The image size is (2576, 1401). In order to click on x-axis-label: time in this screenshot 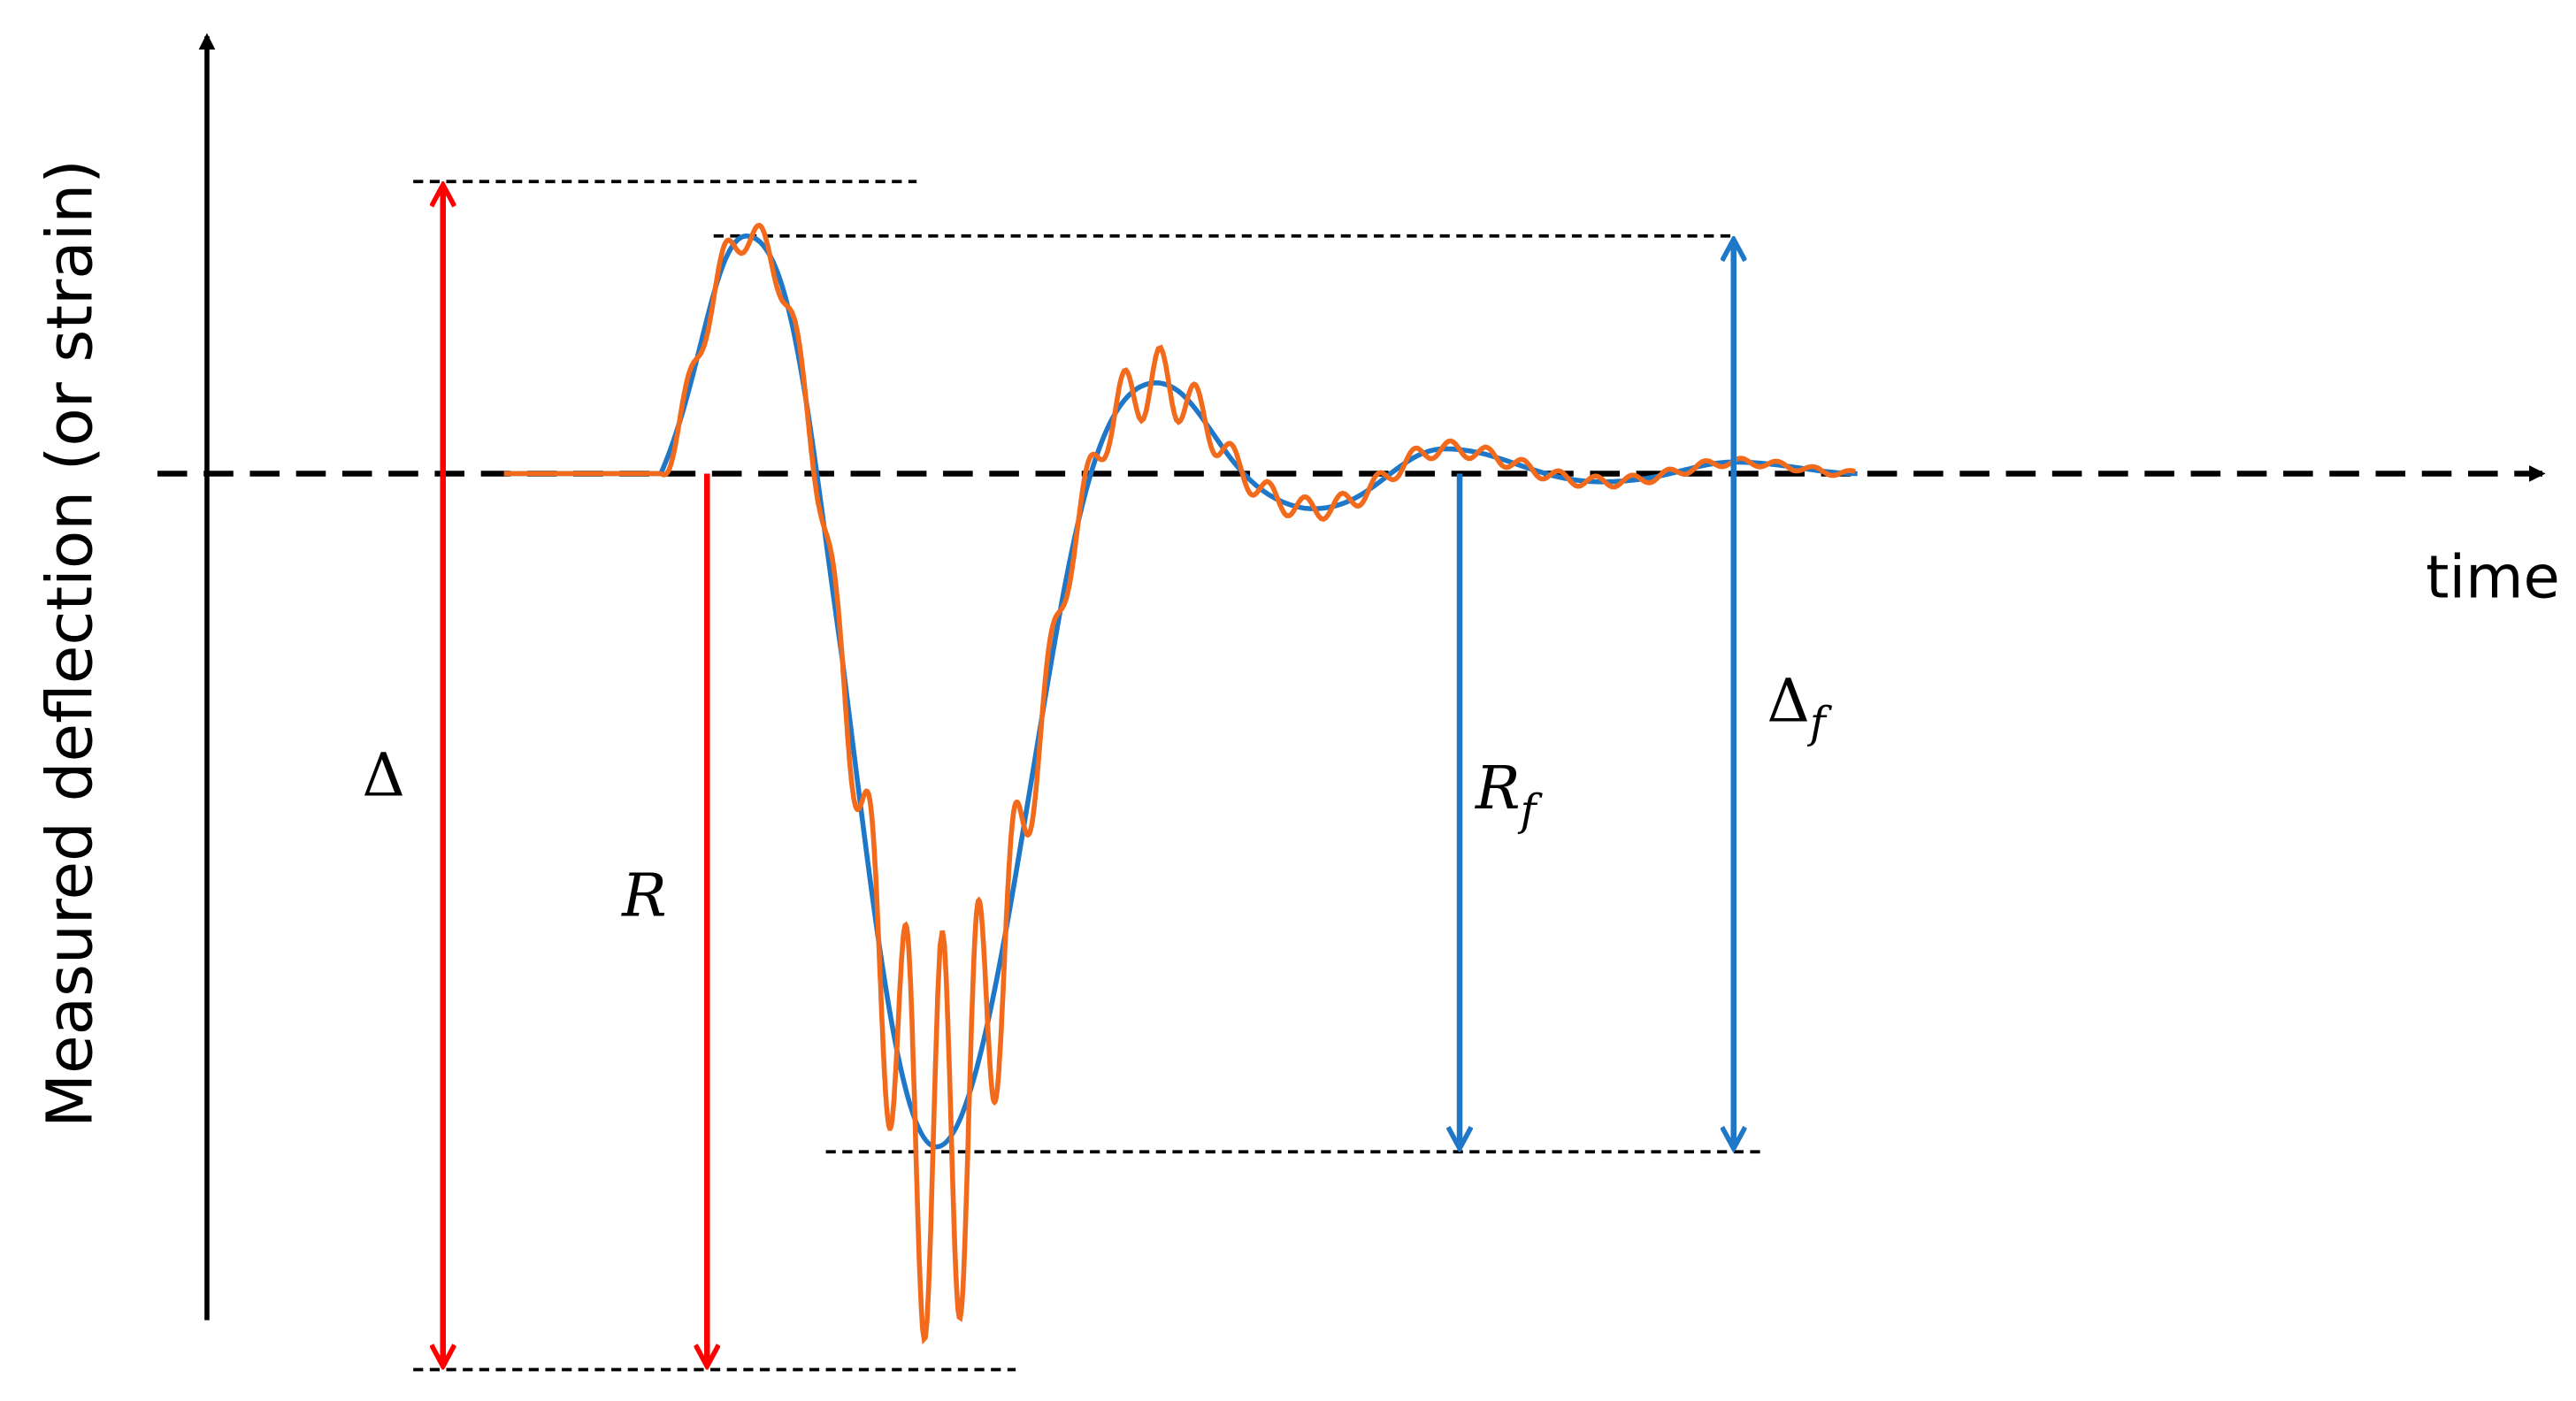, I will do `click(2493, 577)`.